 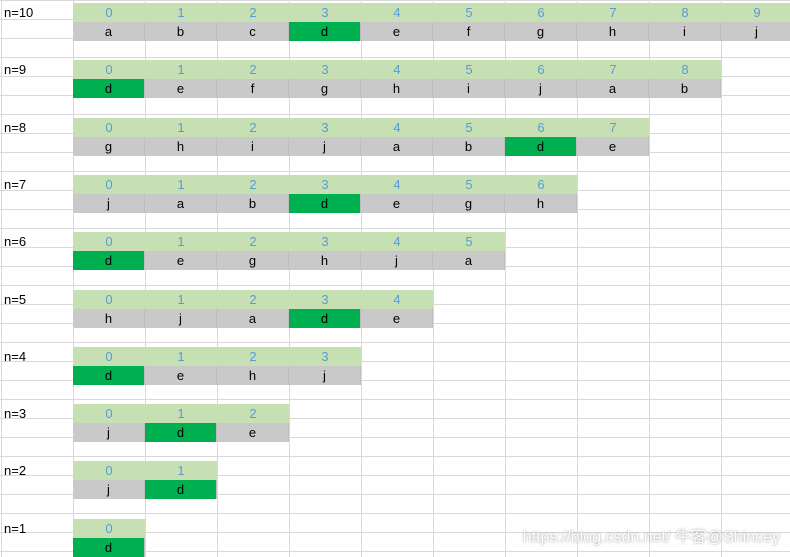 What do you see at coordinates (15, 470) in the screenshot?
I see `row-label: n=2` at bounding box center [15, 470].